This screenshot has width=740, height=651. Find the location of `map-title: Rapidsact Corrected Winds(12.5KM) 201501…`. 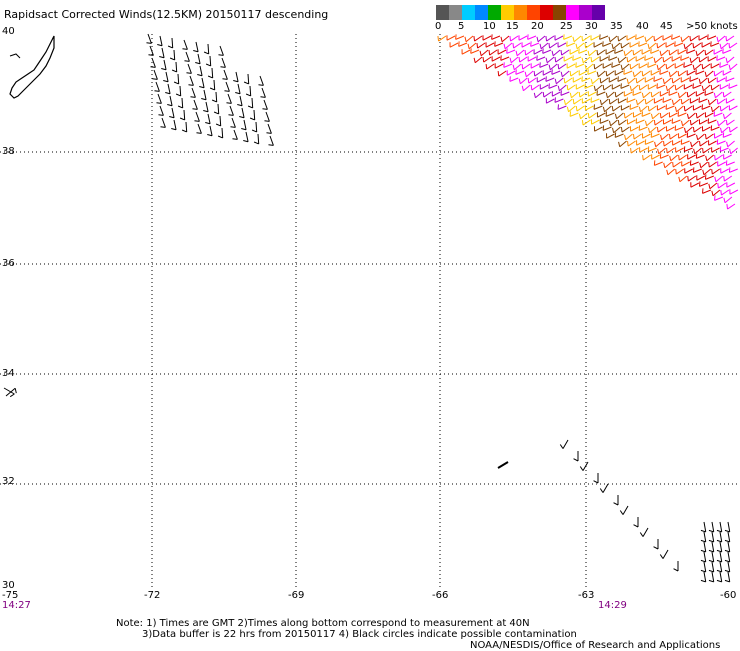

map-title: Rapidsact Corrected Winds(12.5KM) 201501… is located at coordinates (166, 14).